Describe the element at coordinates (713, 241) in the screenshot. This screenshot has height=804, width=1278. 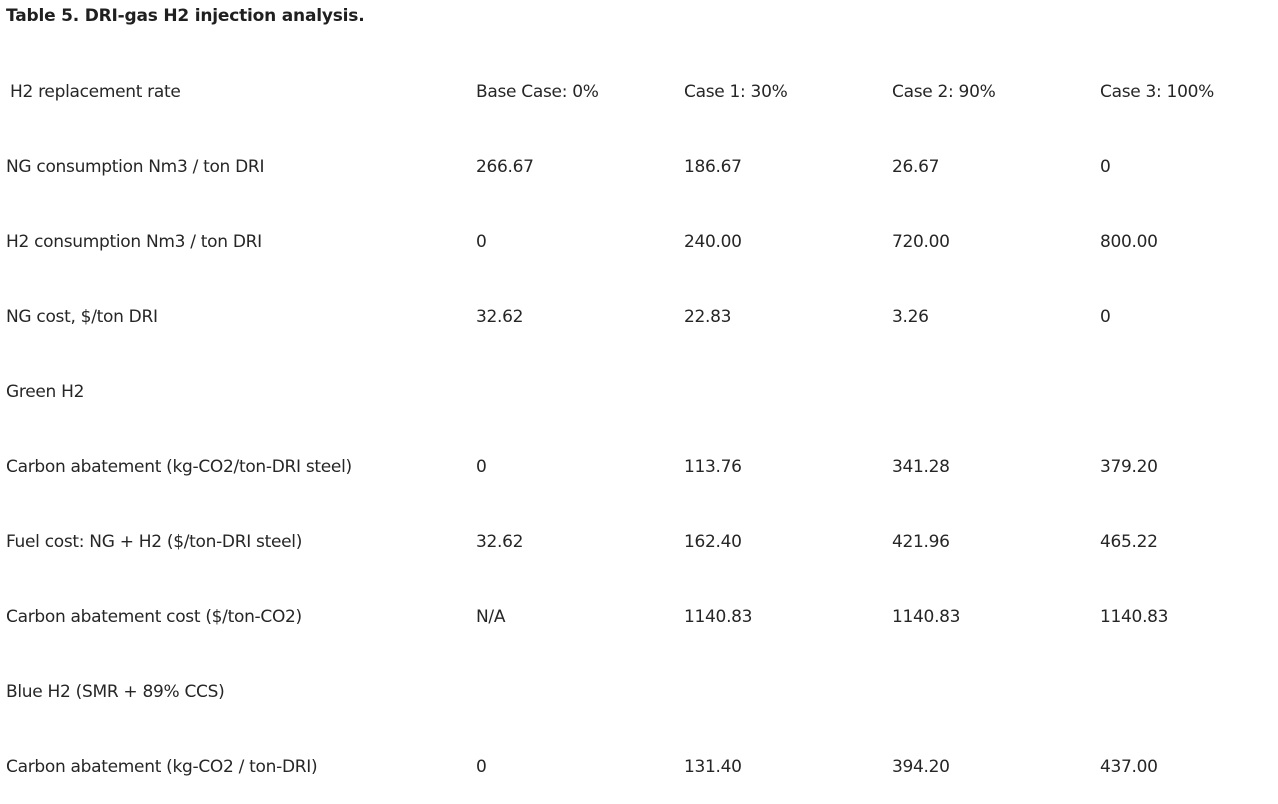
I see `cell-case-1: 240.00` at that location.